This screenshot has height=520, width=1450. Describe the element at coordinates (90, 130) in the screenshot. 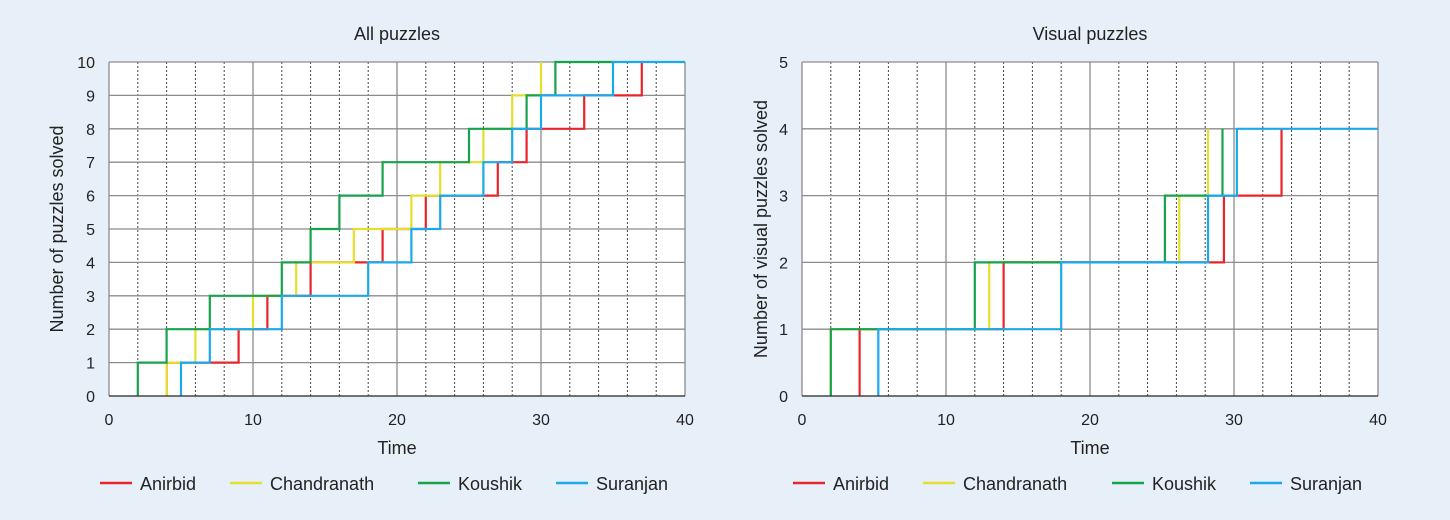

I see `y-tick-label: 8` at that location.